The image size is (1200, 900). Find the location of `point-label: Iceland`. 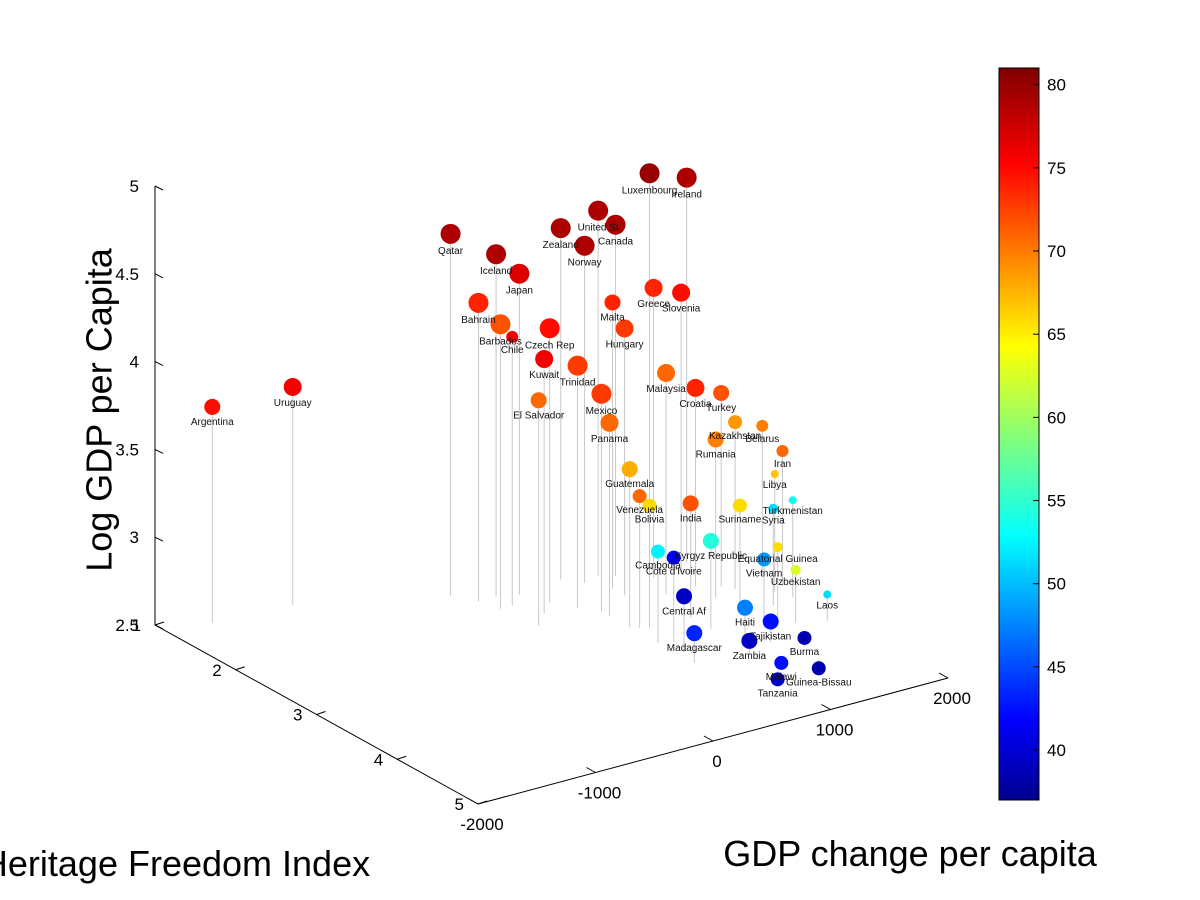

point-label: Iceland is located at coordinates (496, 271).